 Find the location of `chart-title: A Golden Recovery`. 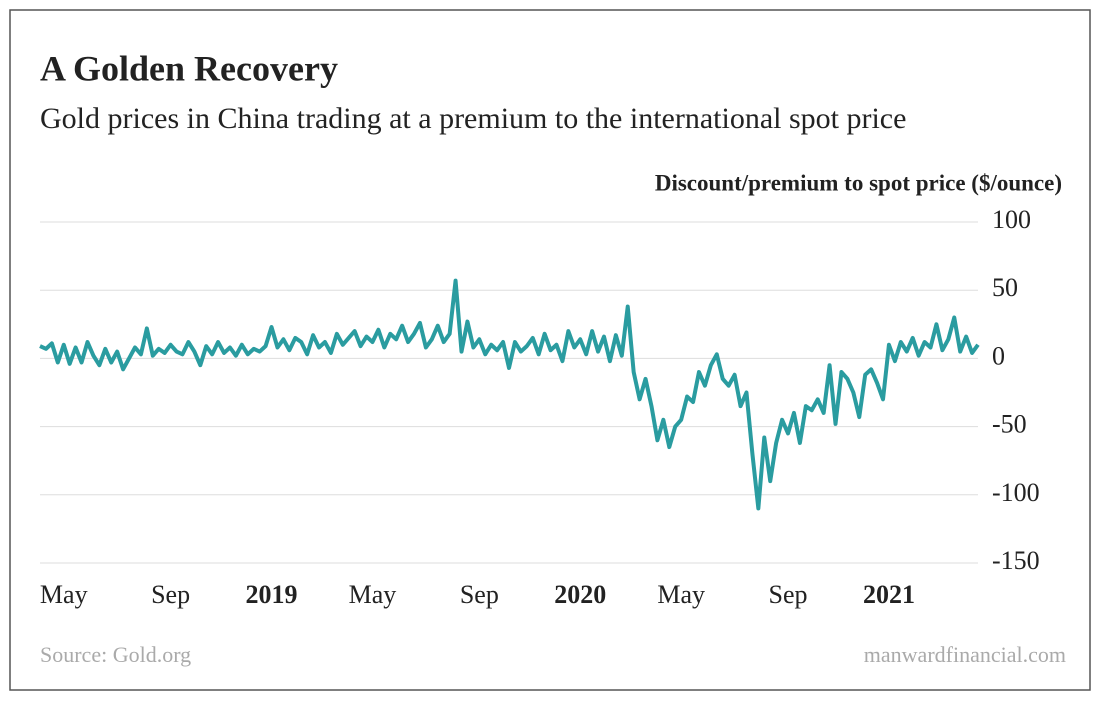

chart-title: A Golden Recovery is located at coordinates (189, 68).